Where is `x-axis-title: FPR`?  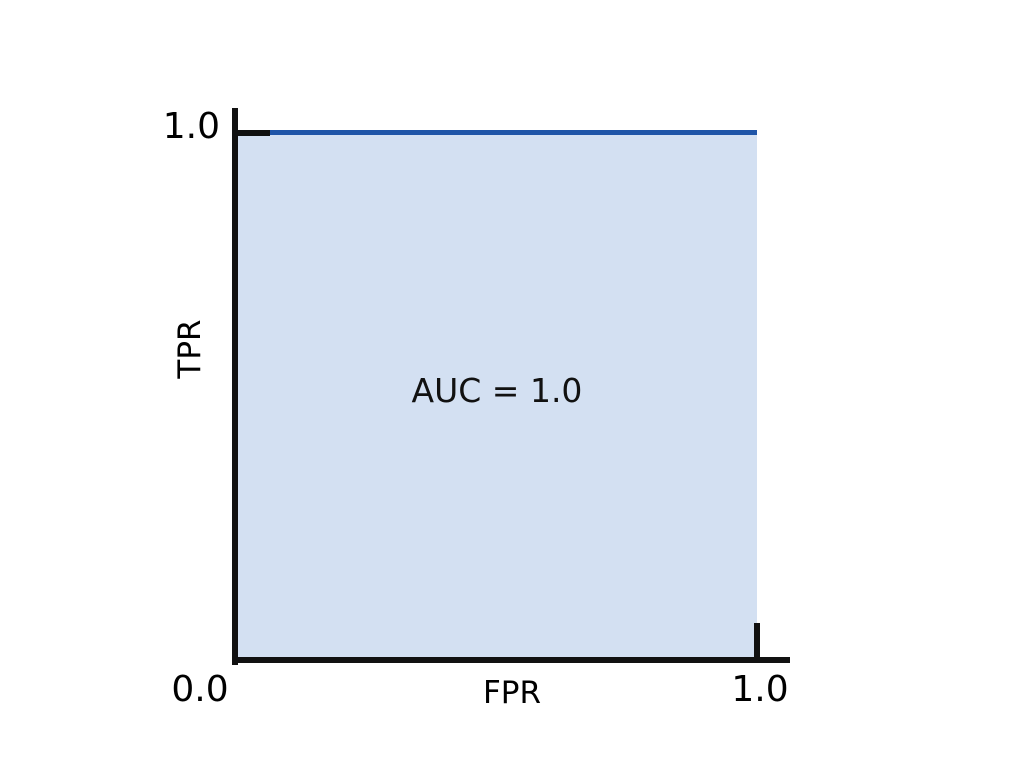
x-axis-title: FPR is located at coordinates (512, 693).